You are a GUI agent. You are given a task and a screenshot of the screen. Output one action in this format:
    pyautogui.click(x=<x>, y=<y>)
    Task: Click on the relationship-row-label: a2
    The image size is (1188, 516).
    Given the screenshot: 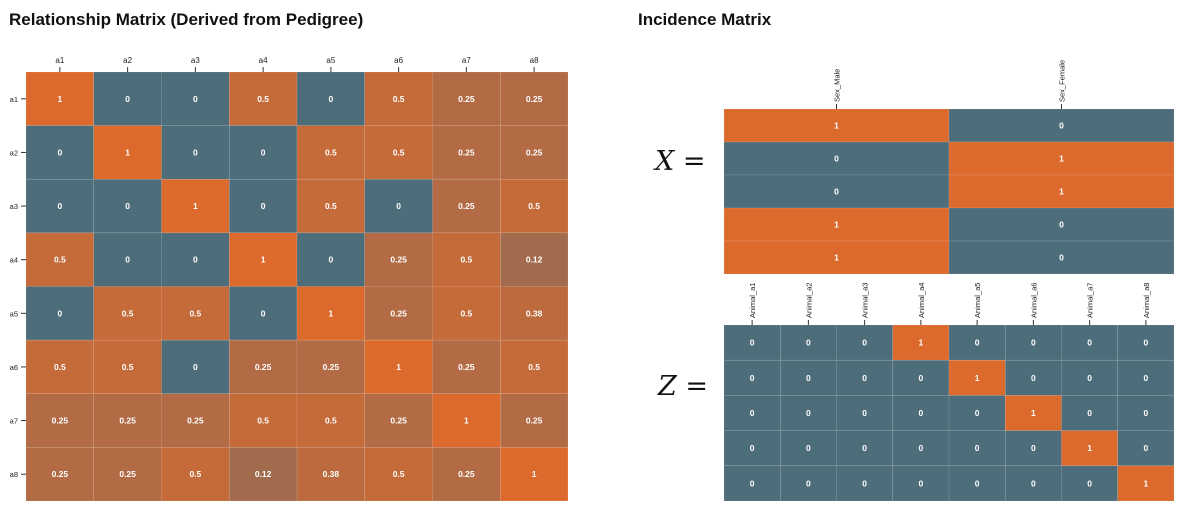 What is the action you would take?
    pyautogui.click(x=14, y=152)
    